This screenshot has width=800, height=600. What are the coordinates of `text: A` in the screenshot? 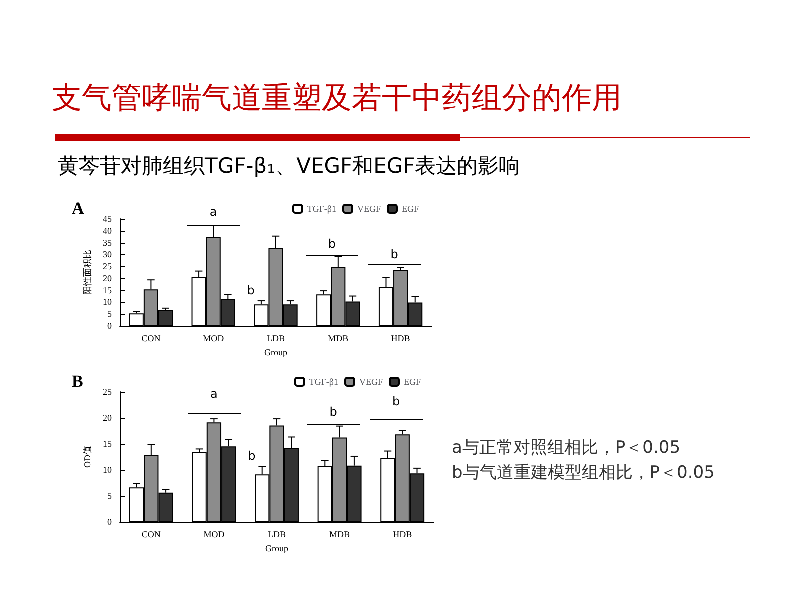 It's located at (78, 209).